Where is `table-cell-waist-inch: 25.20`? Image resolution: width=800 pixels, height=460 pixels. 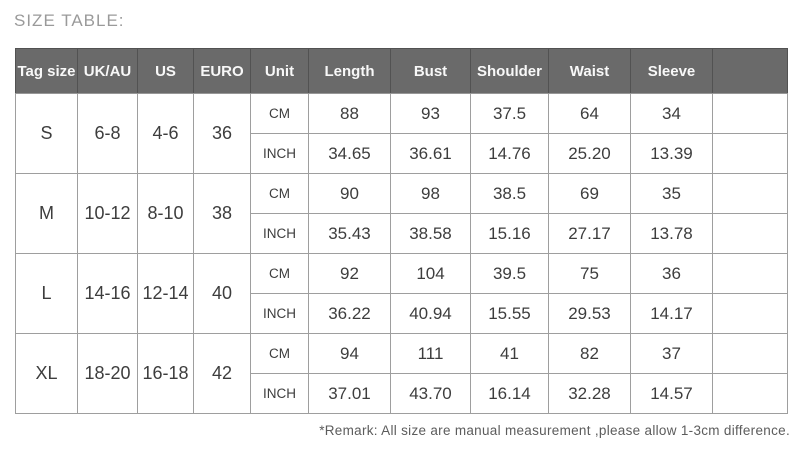 table-cell-waist-inch: 25.20 is located at coordinates (589, 153).